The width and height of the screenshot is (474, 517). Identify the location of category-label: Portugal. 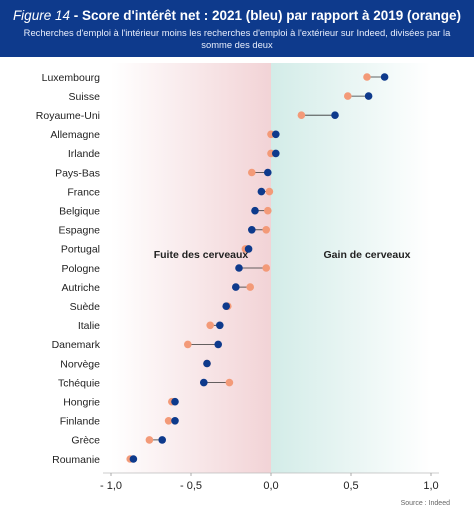
(80, 250).